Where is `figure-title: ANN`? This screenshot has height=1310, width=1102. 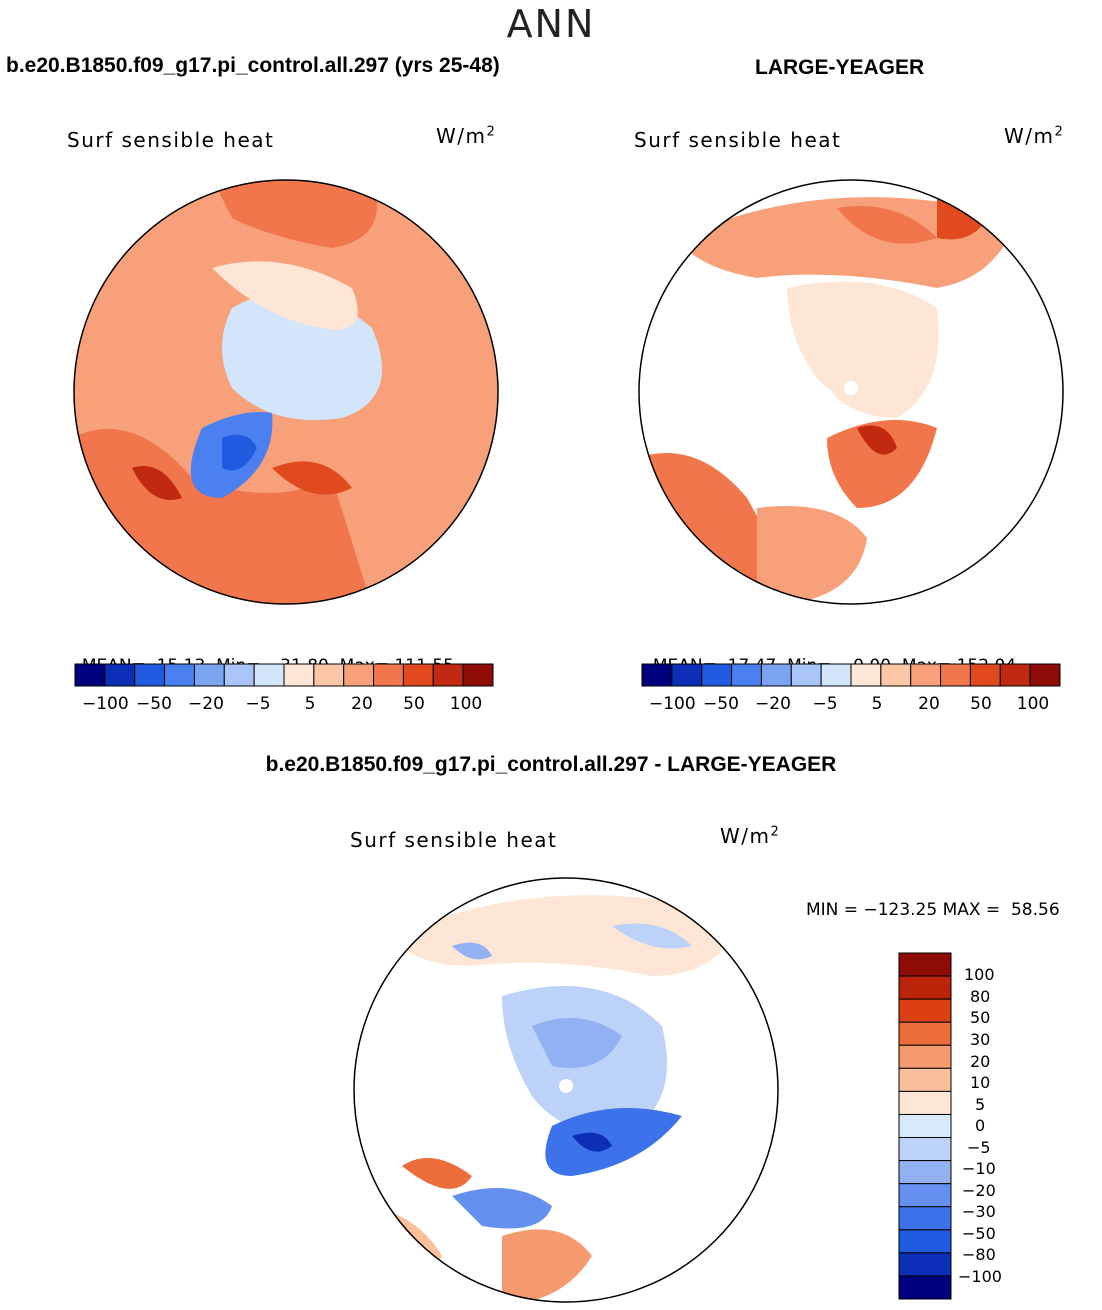
figure-title: ANN is located at coordinates (551, 24).